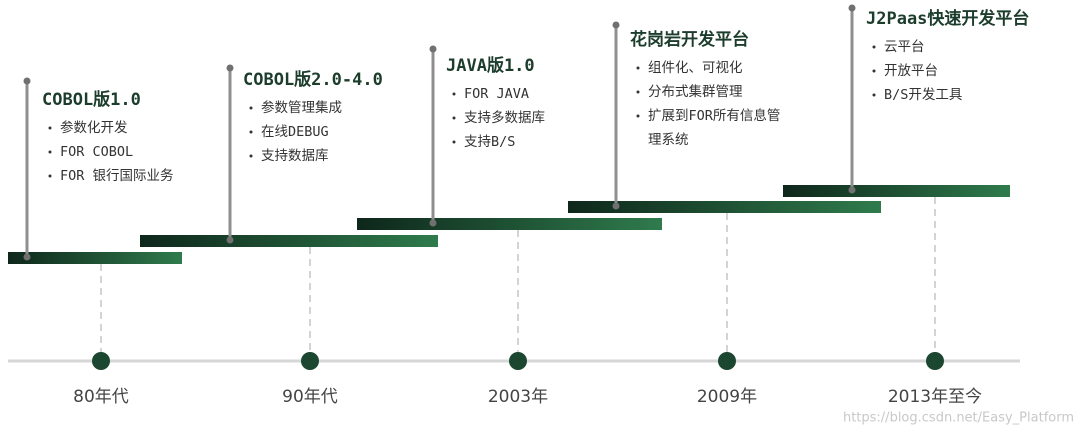  Describe the element at coordinates (695, 92) in the screenshot. I see `stage-item: 分布式集群管理` at that location.